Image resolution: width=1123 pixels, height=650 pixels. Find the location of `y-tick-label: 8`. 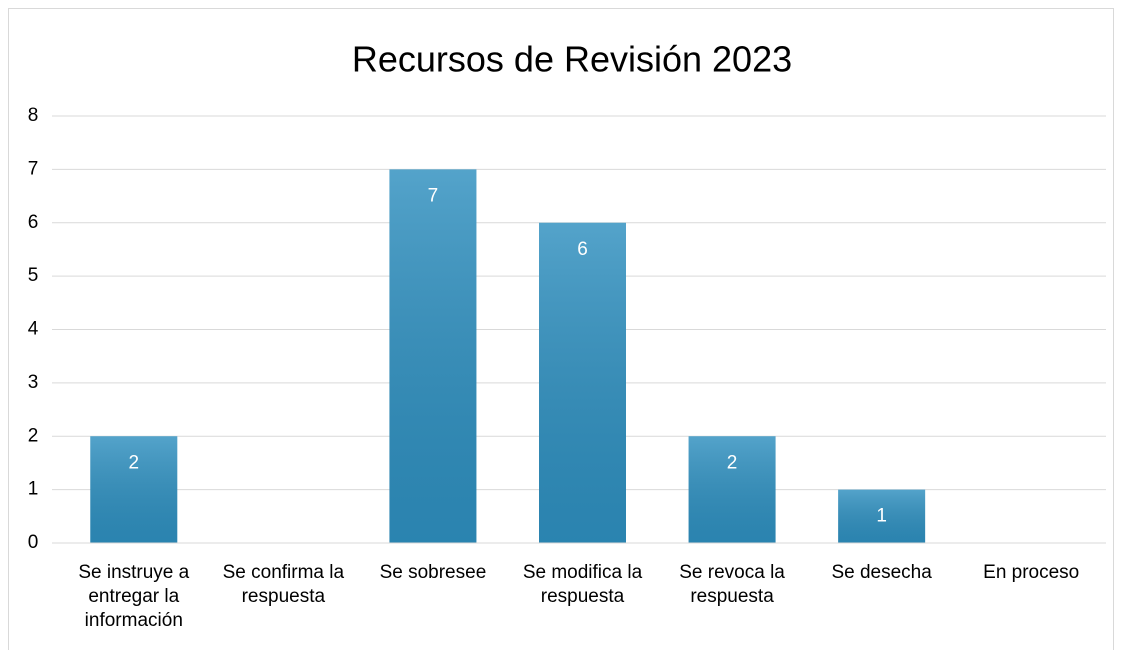

y-tick-label: 8 is located at coordinates (33, 115).